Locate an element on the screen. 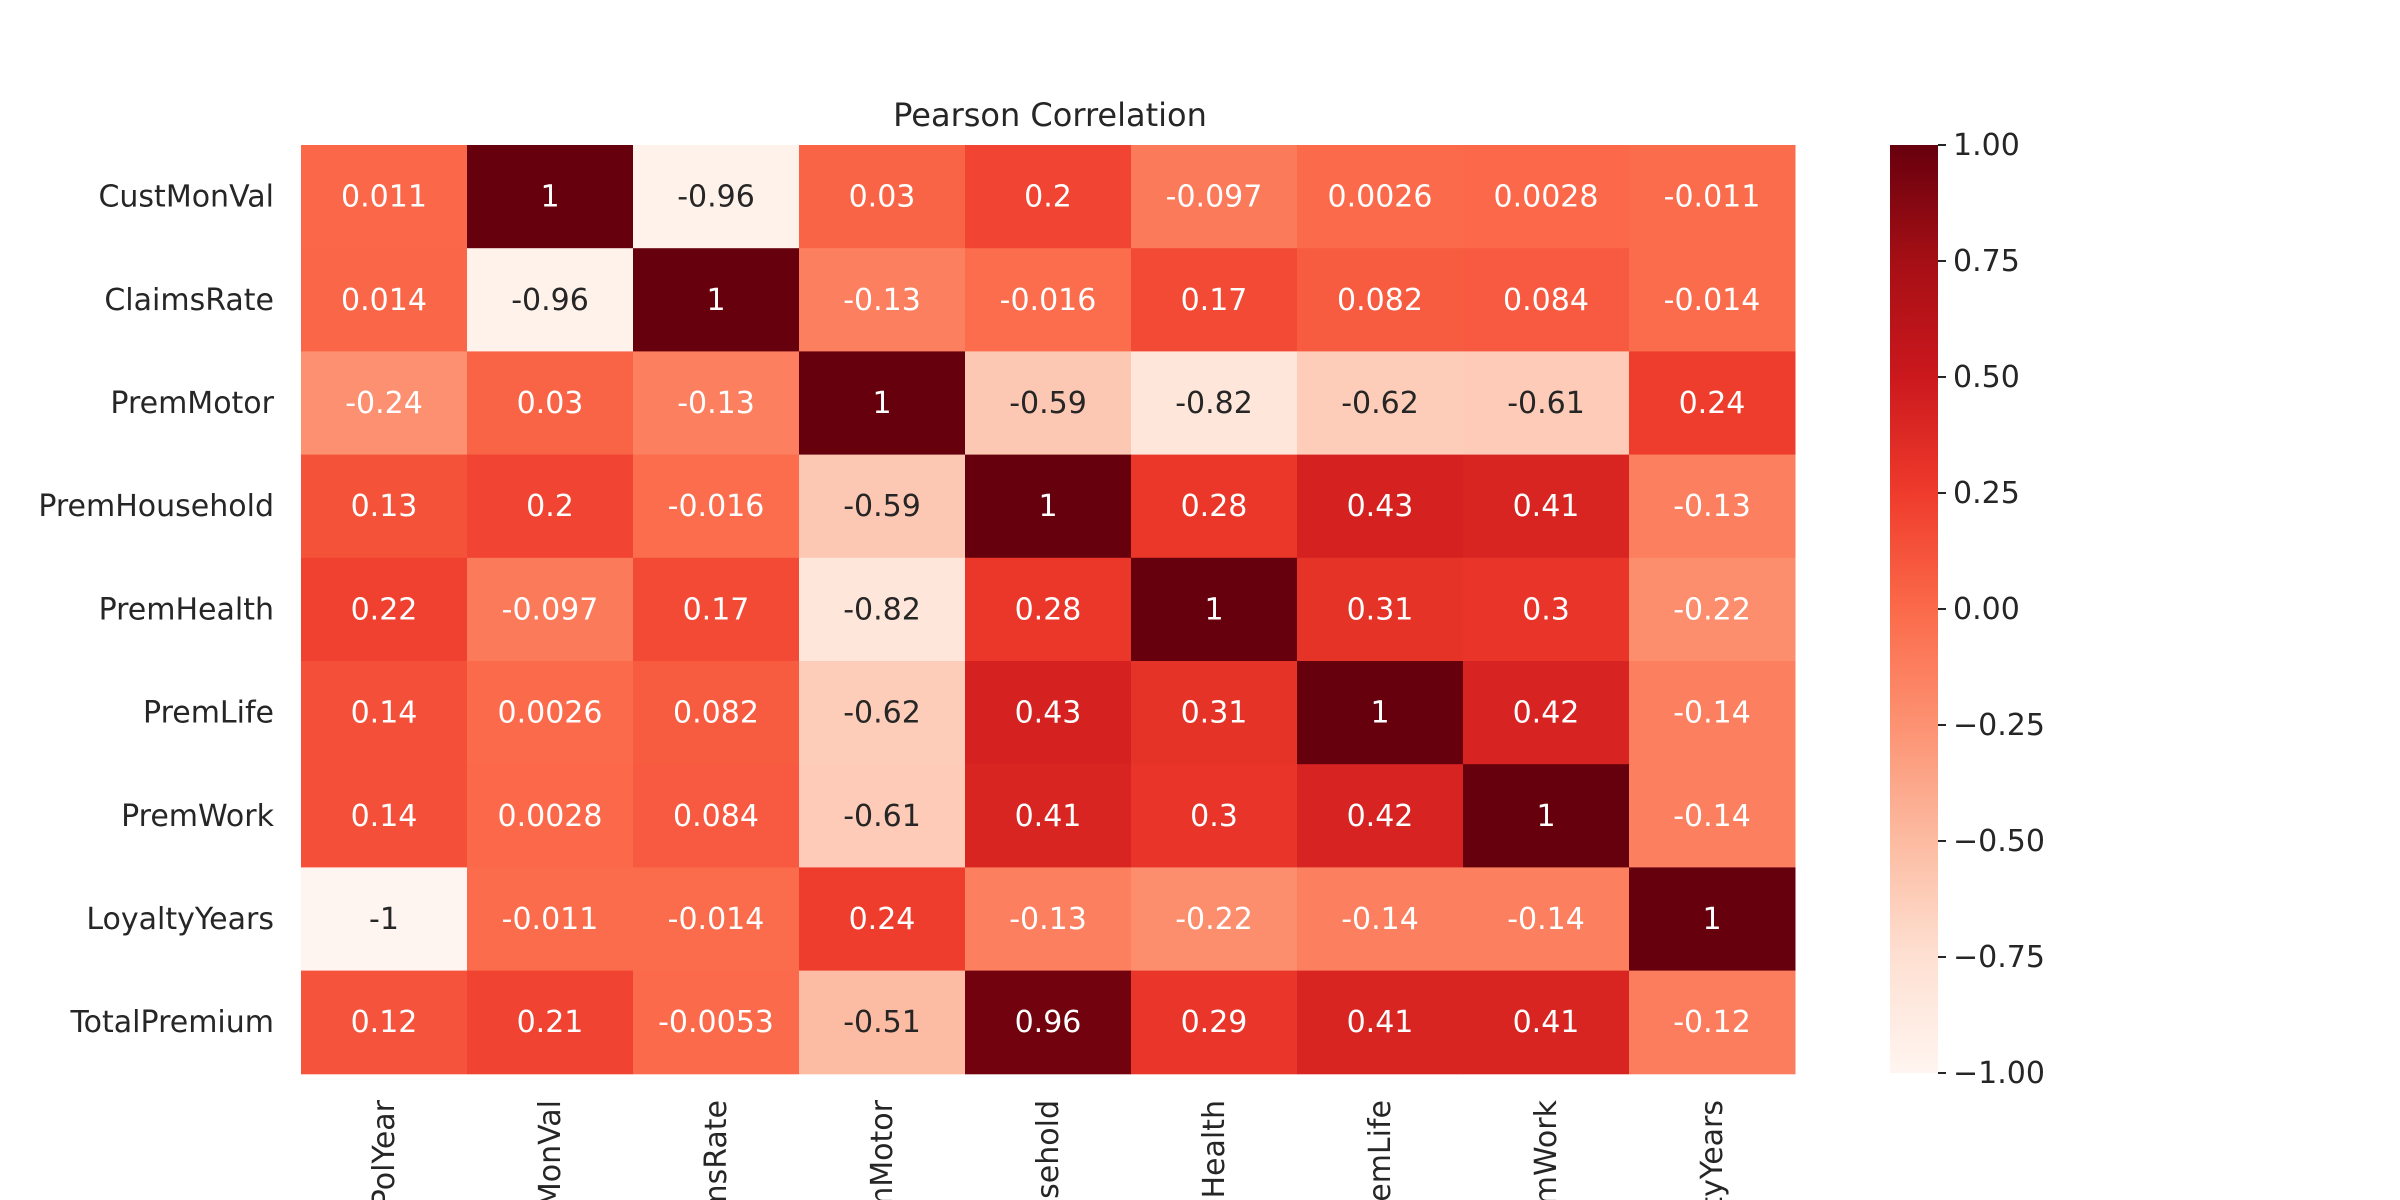  cell-value-label: -0.51 is located at coordinates (882, 1022).